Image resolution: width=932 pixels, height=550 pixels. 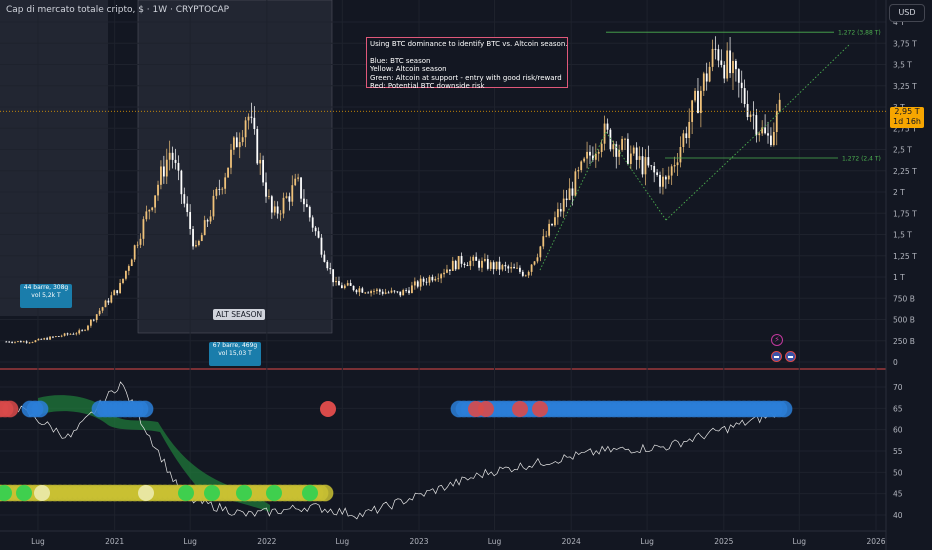 I want to click on y-tick-label: 55, so click(x=898, y=451).